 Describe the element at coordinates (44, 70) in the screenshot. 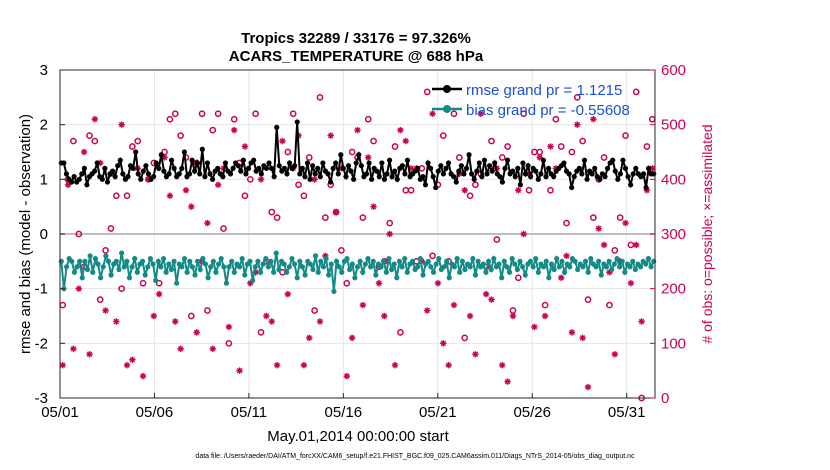

I see `y-tick-label: 3` at that location.